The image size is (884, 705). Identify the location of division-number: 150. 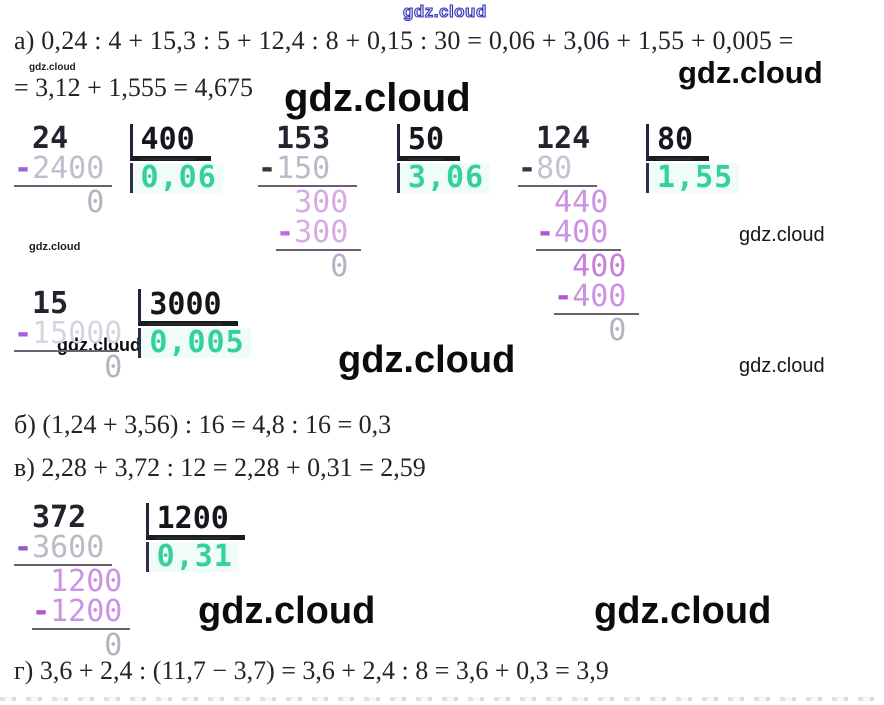
(303, 168).